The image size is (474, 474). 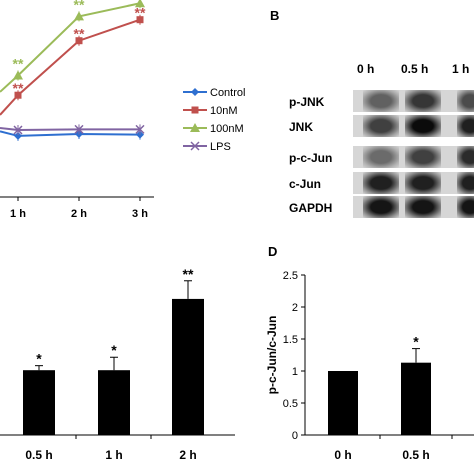 I want to click on legend-label: 100nM, so click(x=227, y=129).